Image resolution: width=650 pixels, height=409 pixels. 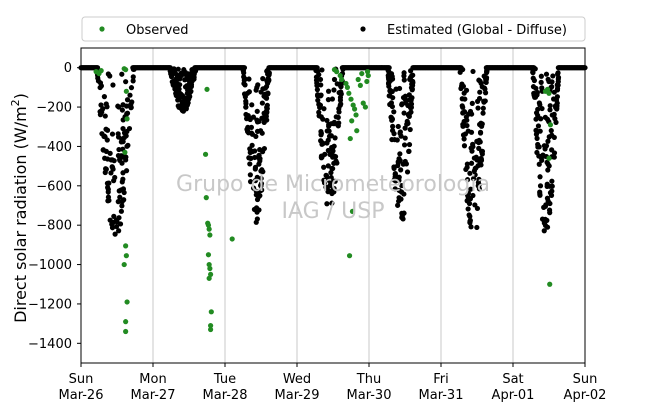 I want to click on x-tick-label-day: Sat, so click(x=512, y=379).